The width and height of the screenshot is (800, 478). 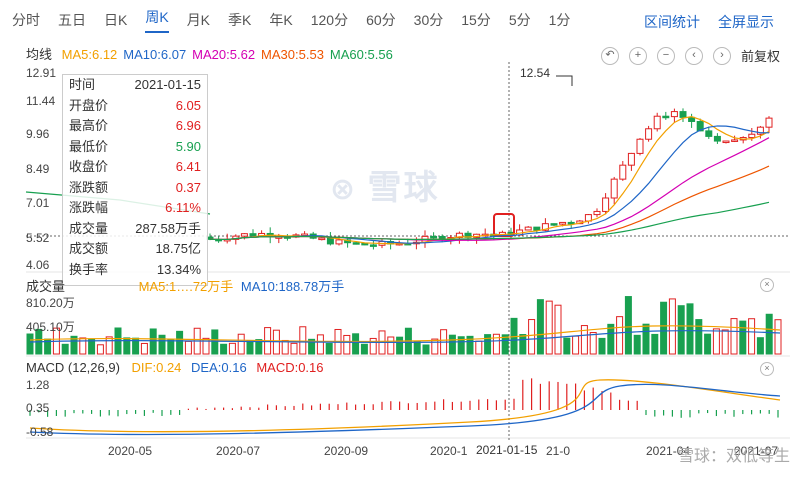 I want to click on info-key: 开盘价, so click(x=89, y=105).